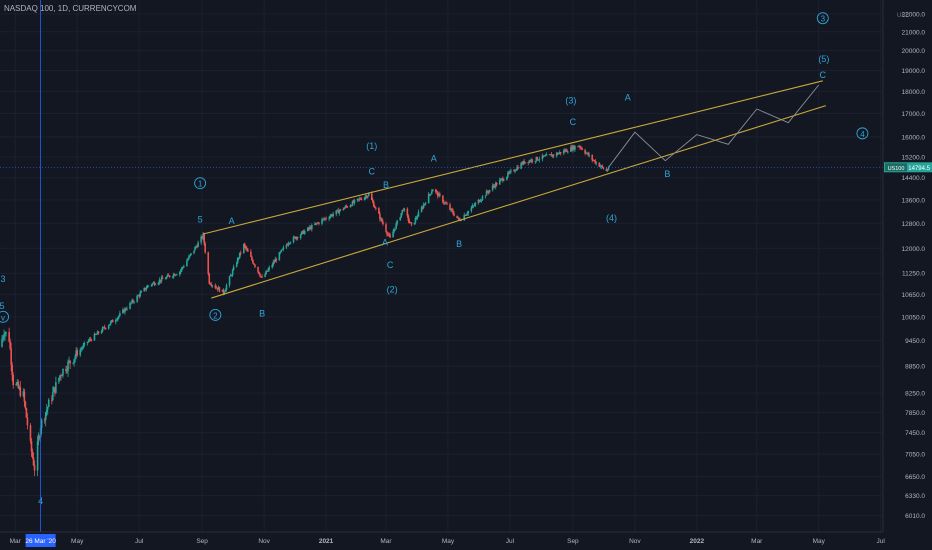  Describe the element at coordinates (915, 433) in the screenshot. I see `price-tick-label: 7450.0` at that location.